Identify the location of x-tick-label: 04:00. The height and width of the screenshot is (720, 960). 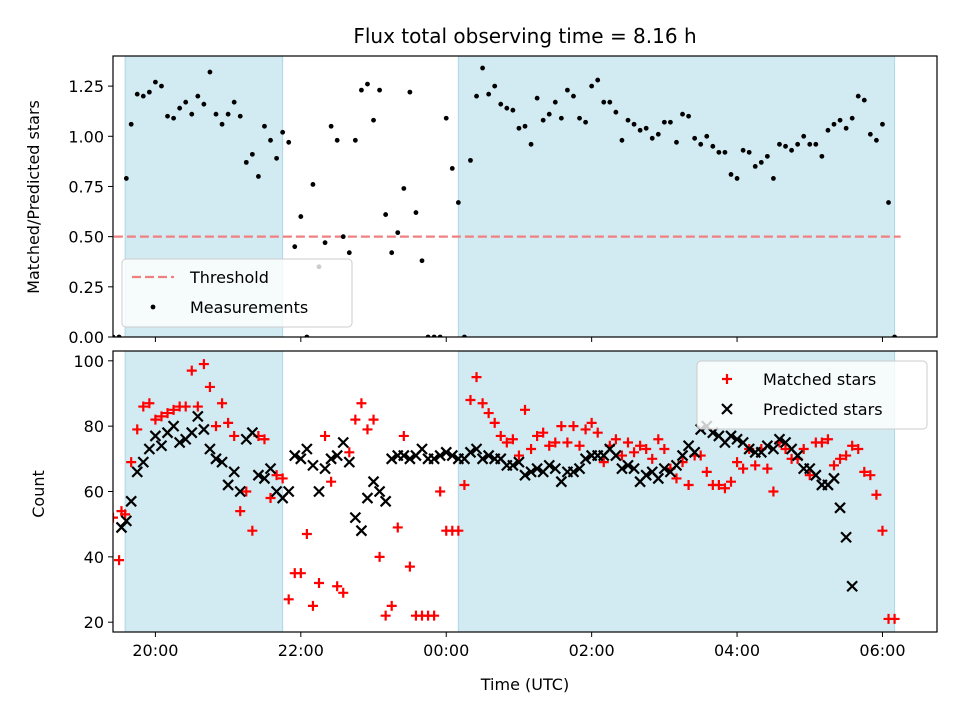
(737, 650).